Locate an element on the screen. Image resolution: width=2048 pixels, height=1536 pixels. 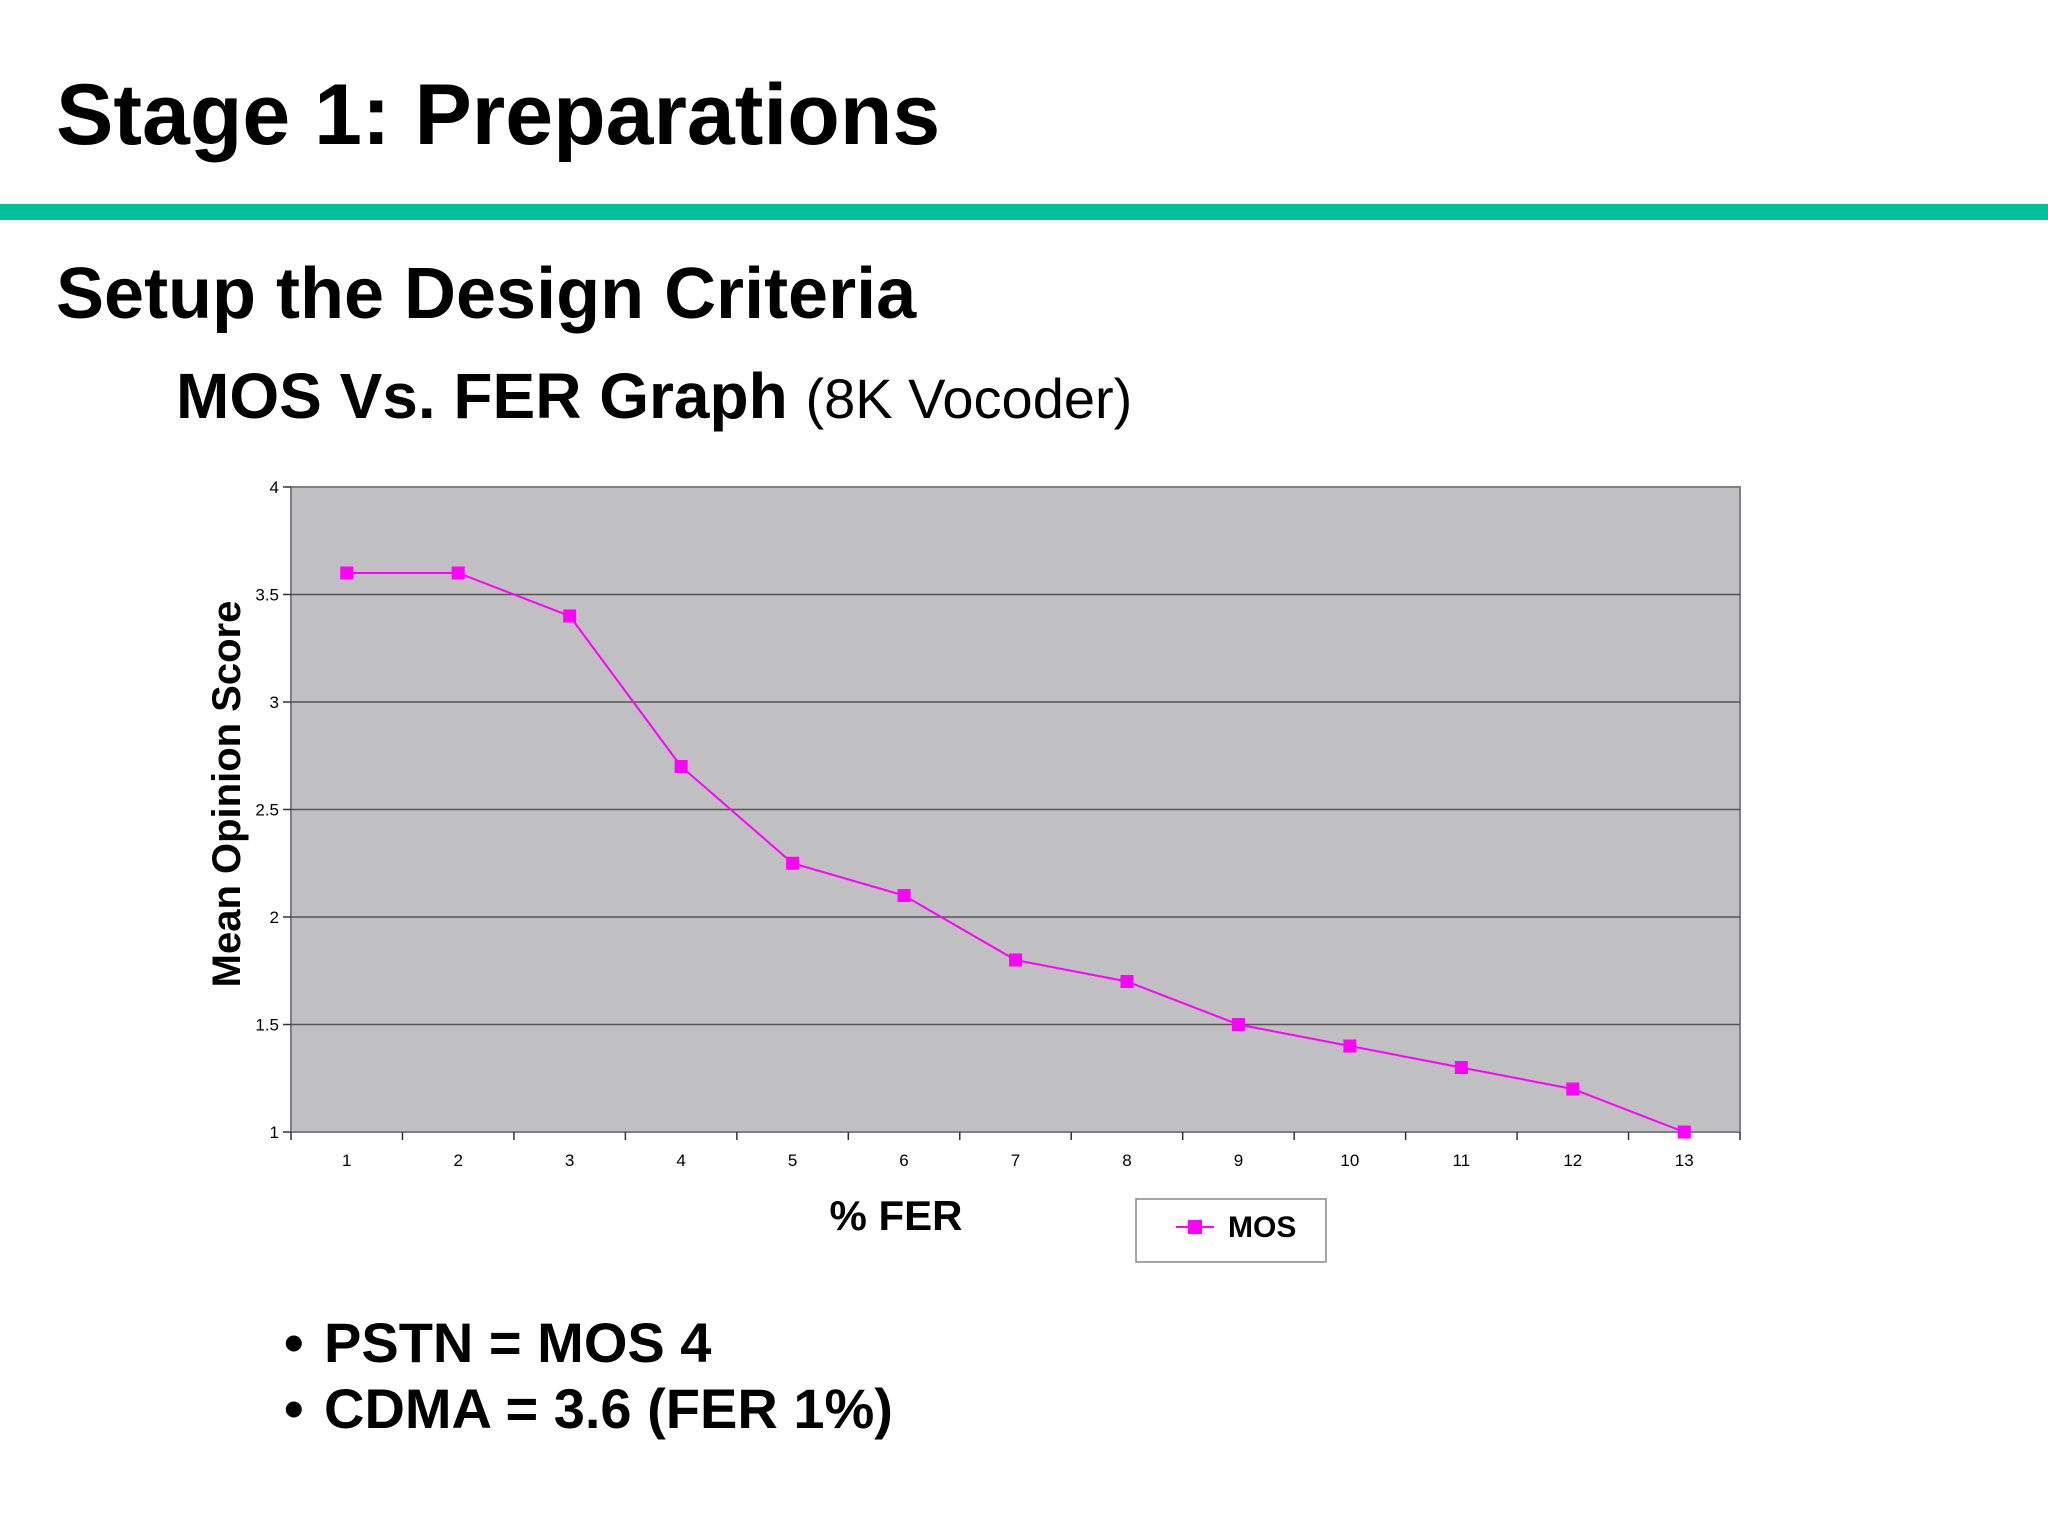
x-tick-label: 5 is located at coordinates (792, 1160).